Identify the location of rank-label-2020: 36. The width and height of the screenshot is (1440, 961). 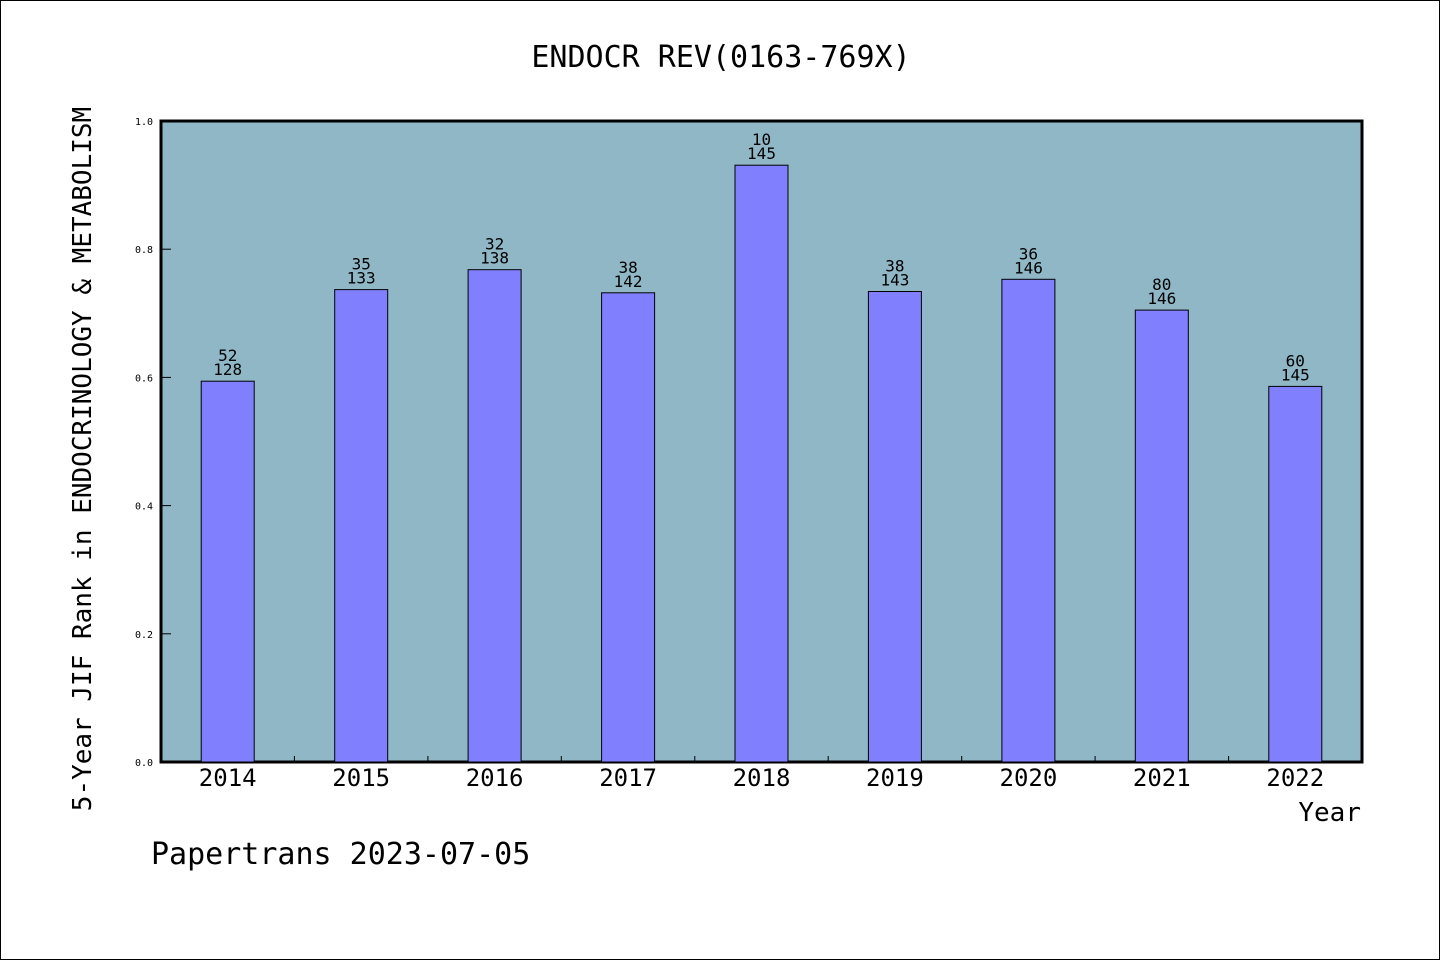
(1028, 253).